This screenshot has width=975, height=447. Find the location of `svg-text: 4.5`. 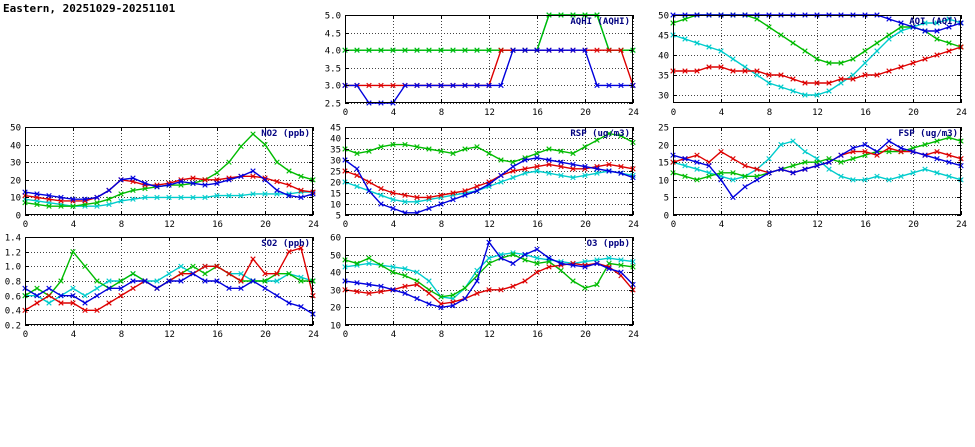

svg-text: 4.5 is located at coordinates (333, 35).